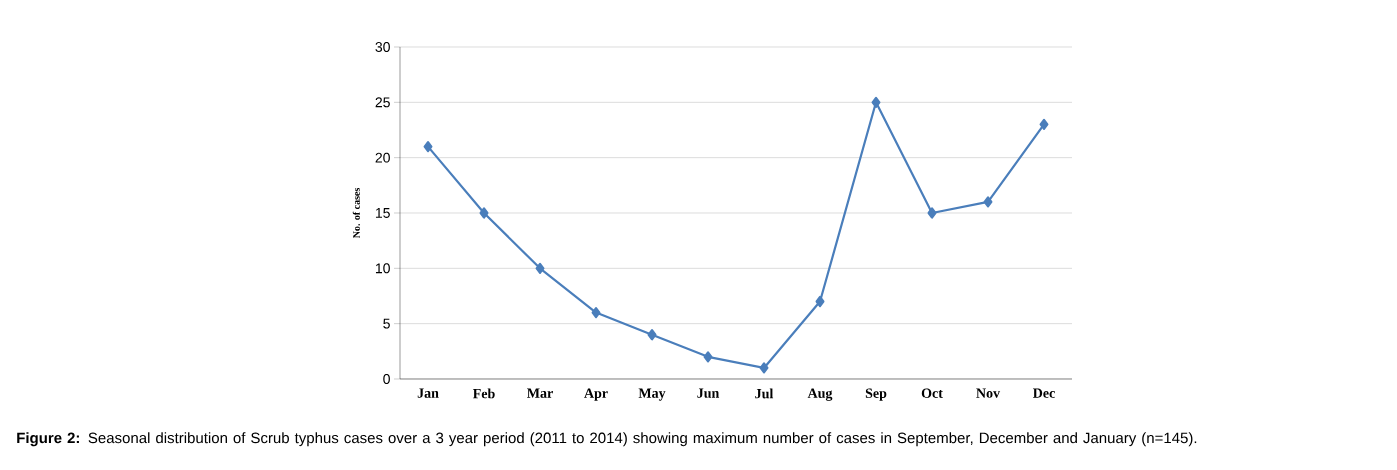 The image size is (1397, 470). Describe the element at coordinates (386, 323) in the screenshot. I see `y-tick-label: 5` at that location.